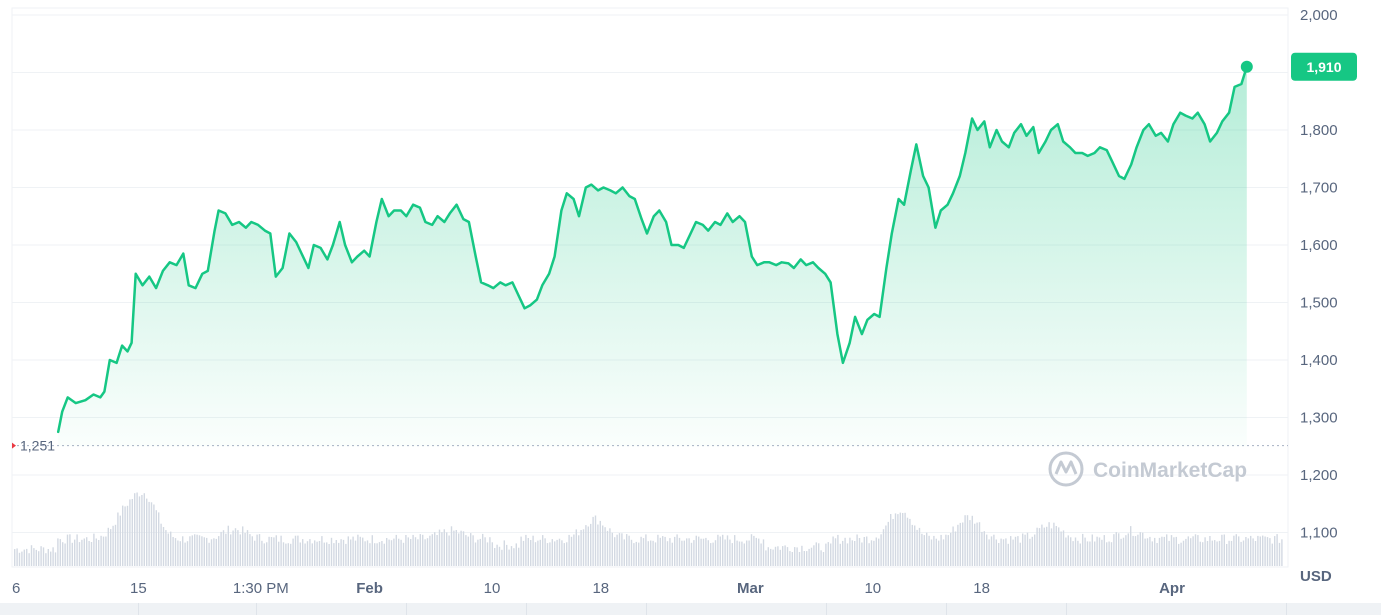  I want to click on y-tick-label: 1,400, so click(1319, 360).